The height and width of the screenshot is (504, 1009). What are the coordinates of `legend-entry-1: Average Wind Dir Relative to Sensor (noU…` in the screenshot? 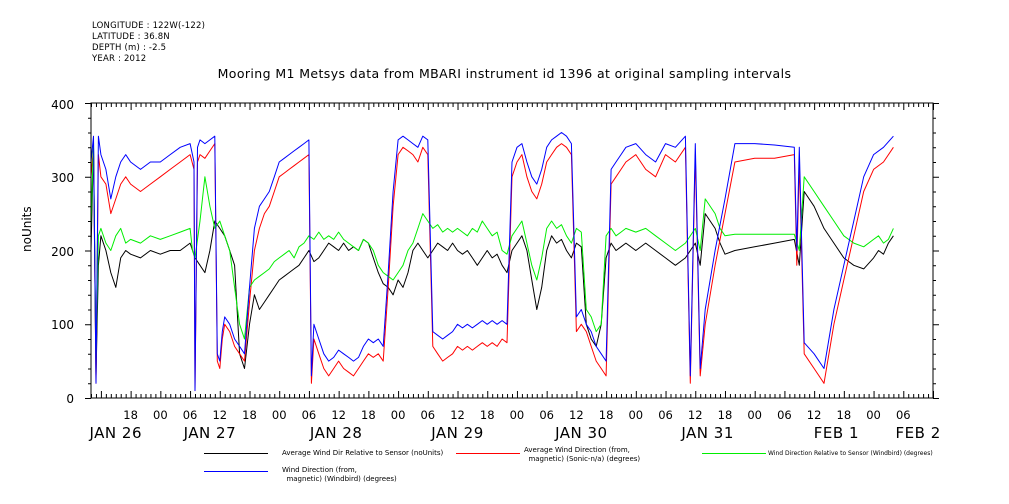 It's located at (363, 453).